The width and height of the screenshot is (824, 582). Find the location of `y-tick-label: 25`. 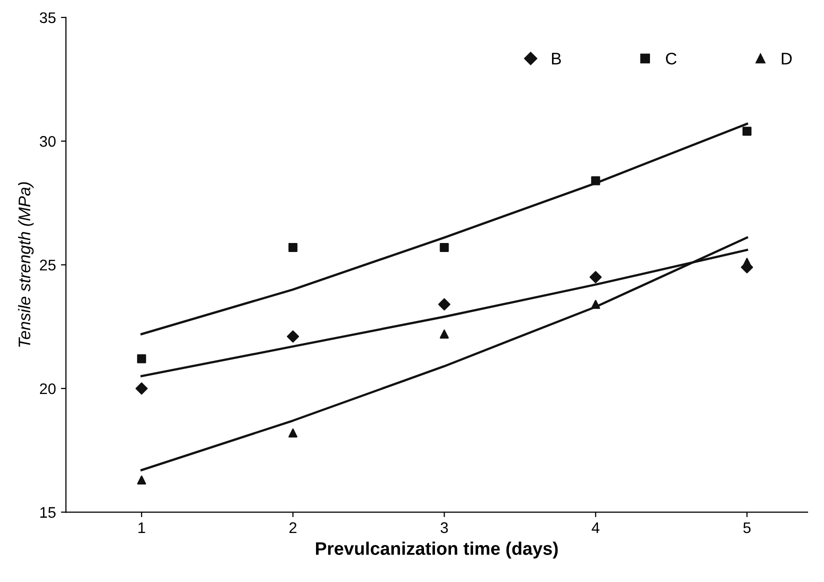

y-tick-label: 25 is located at coordinates (48, 265).